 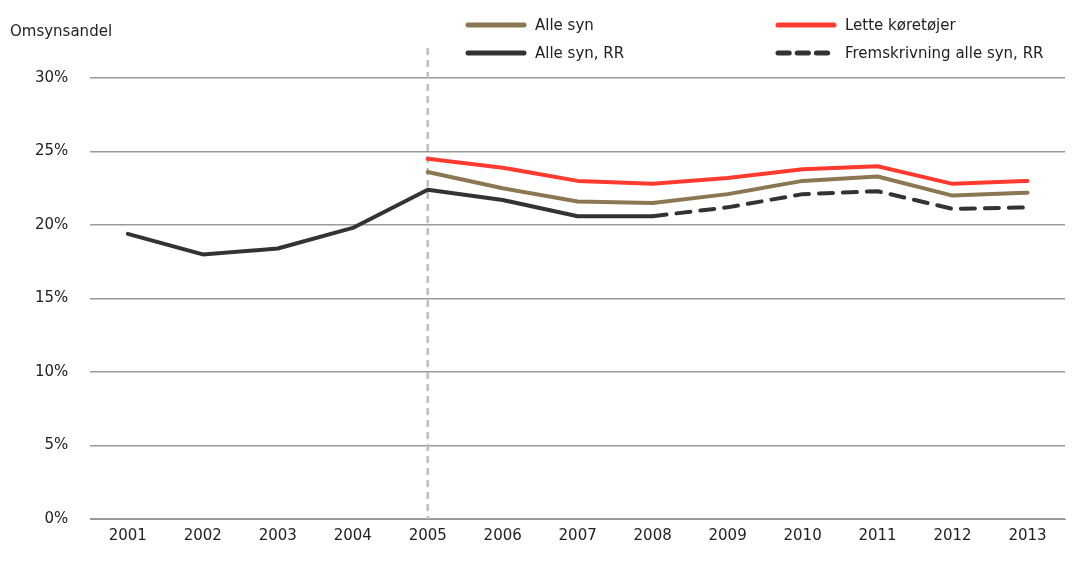 I want to click on x-tick-label: 2004, so click(x=352, y=534).